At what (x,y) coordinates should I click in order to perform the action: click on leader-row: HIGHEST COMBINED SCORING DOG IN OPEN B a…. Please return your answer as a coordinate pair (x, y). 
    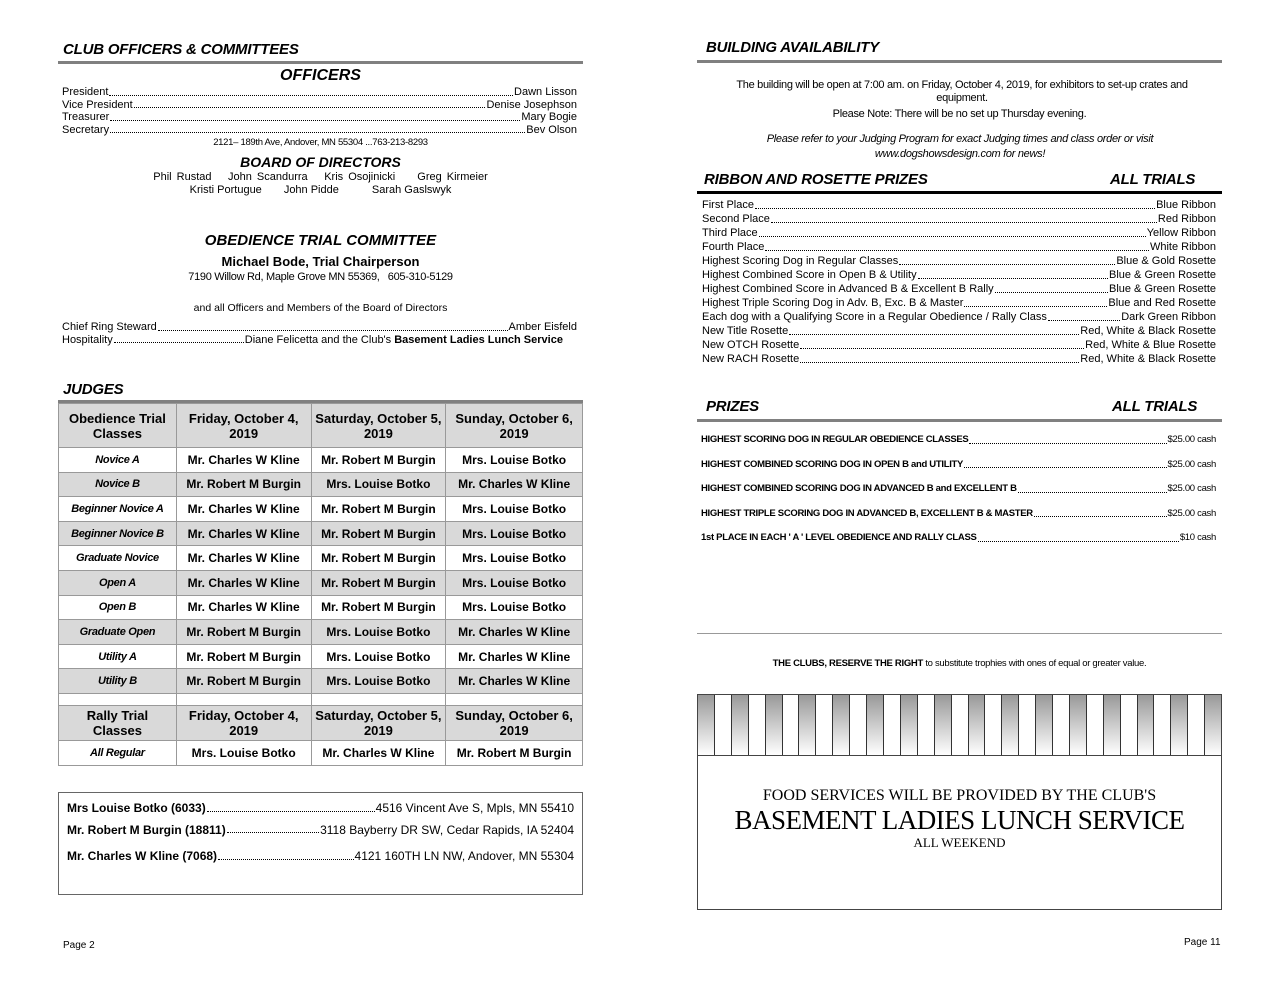
    Looking at the image, I should click on (958, 465).